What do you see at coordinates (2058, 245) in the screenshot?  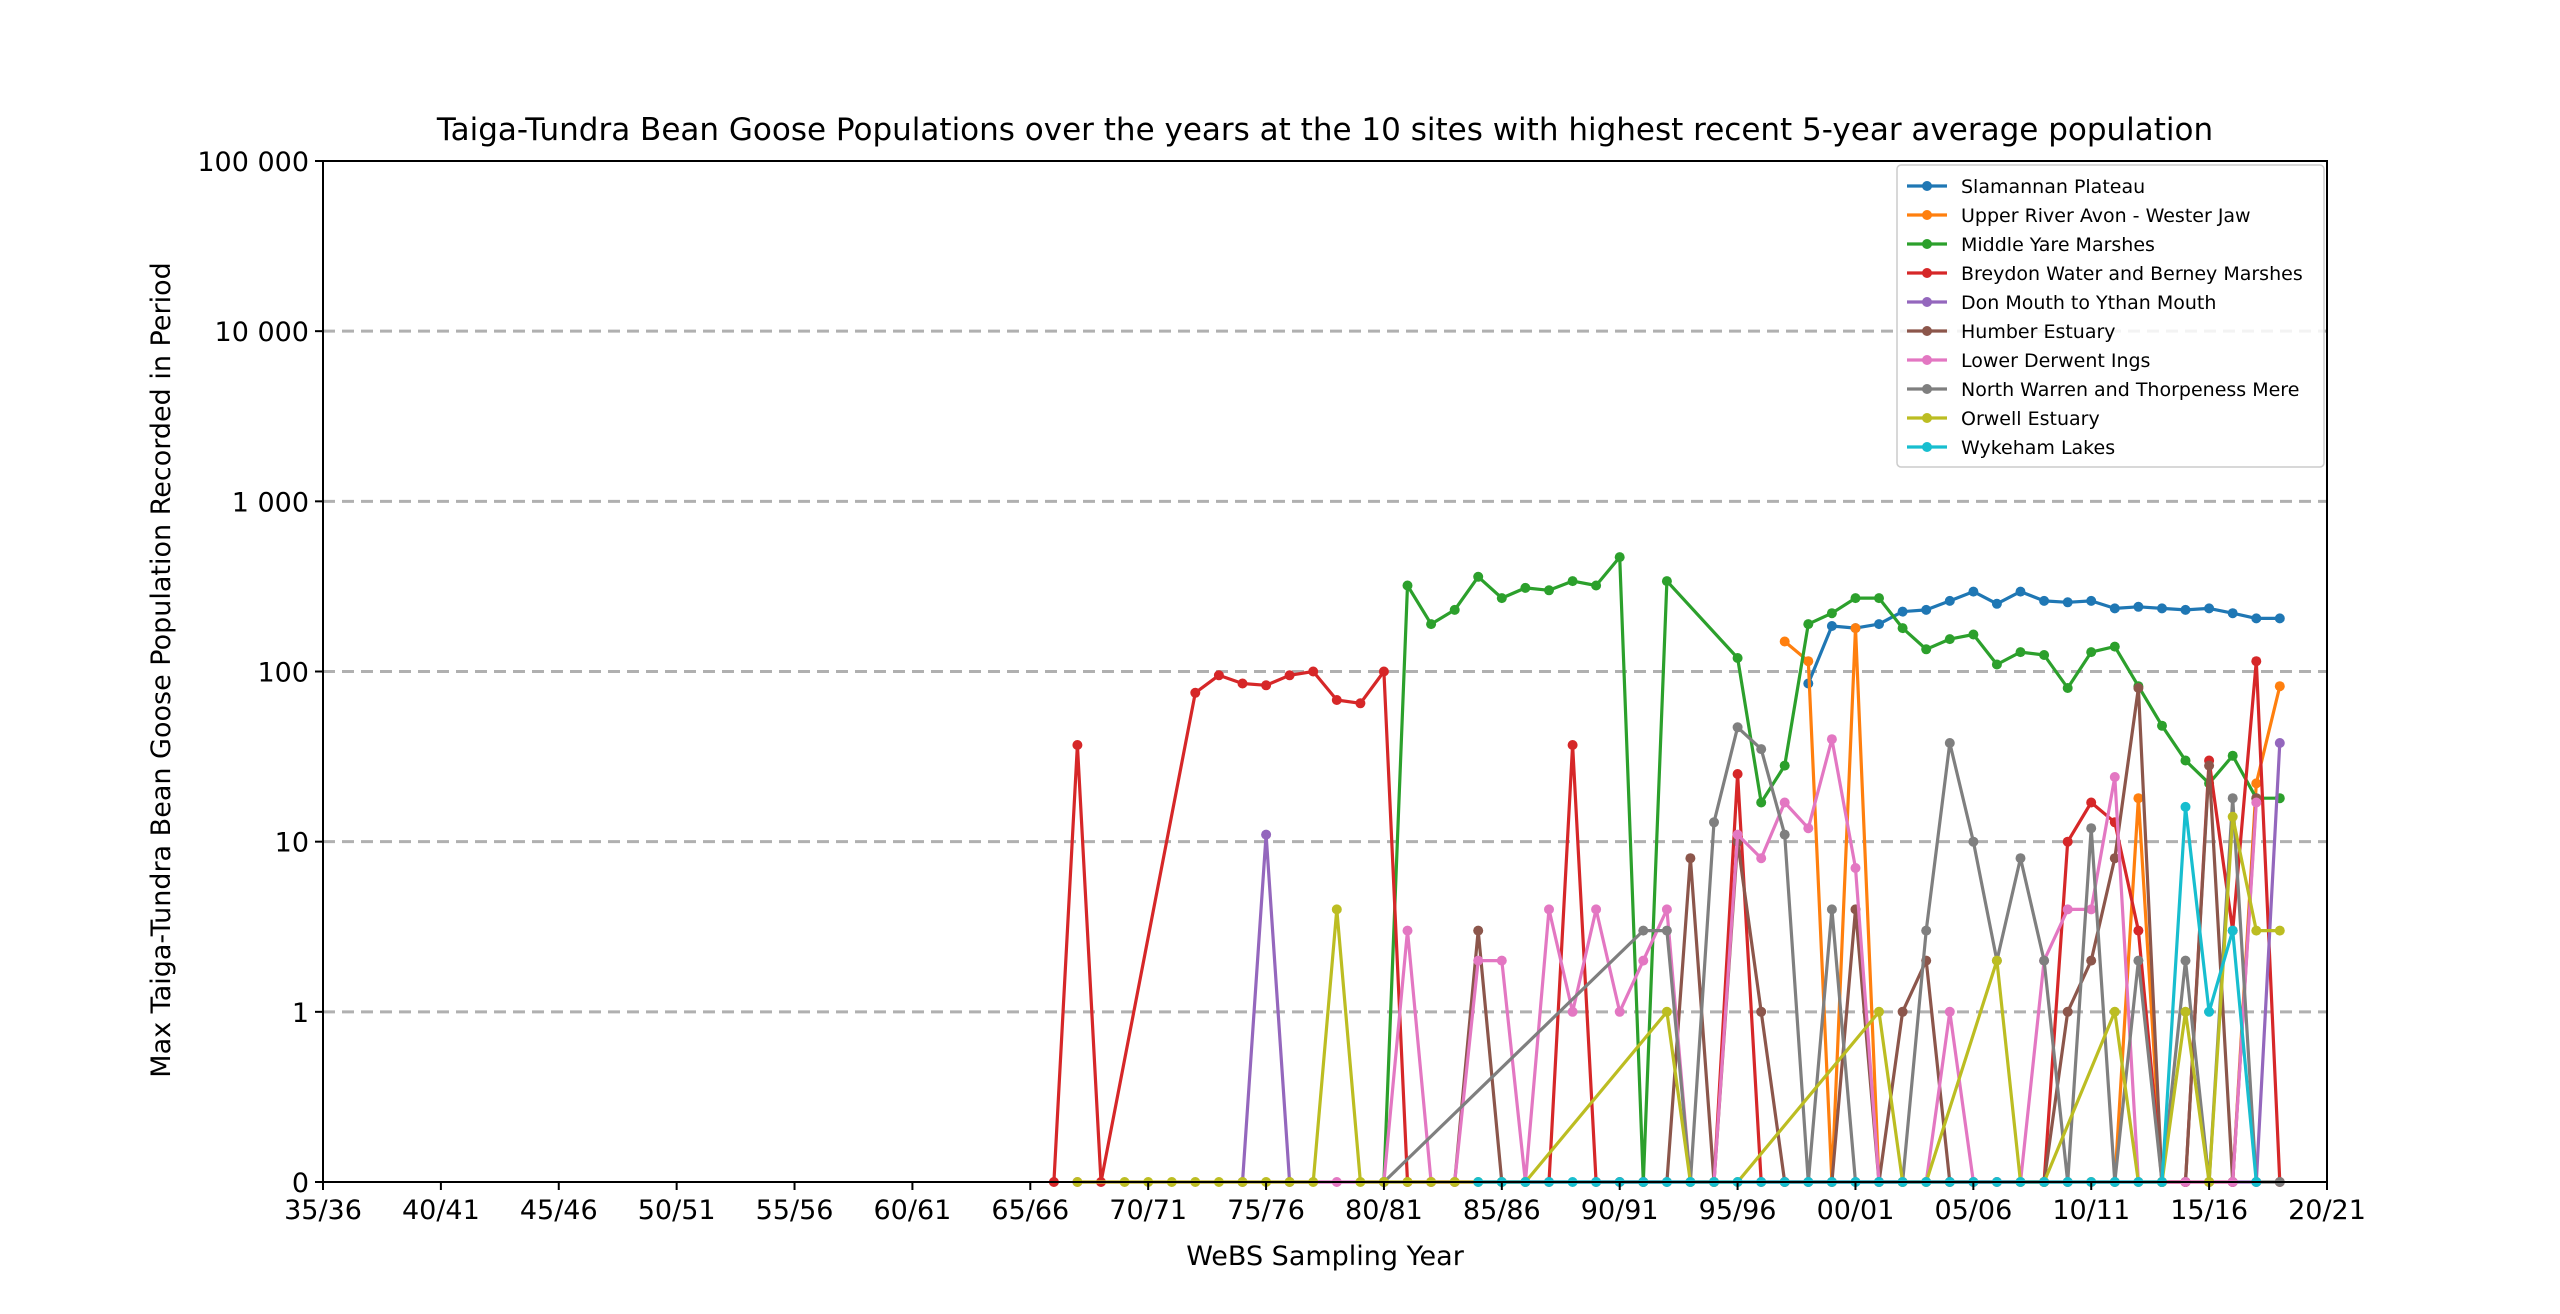 I see `legend-label: Middle Yare Marshes` at bounding box center [2058, 245].